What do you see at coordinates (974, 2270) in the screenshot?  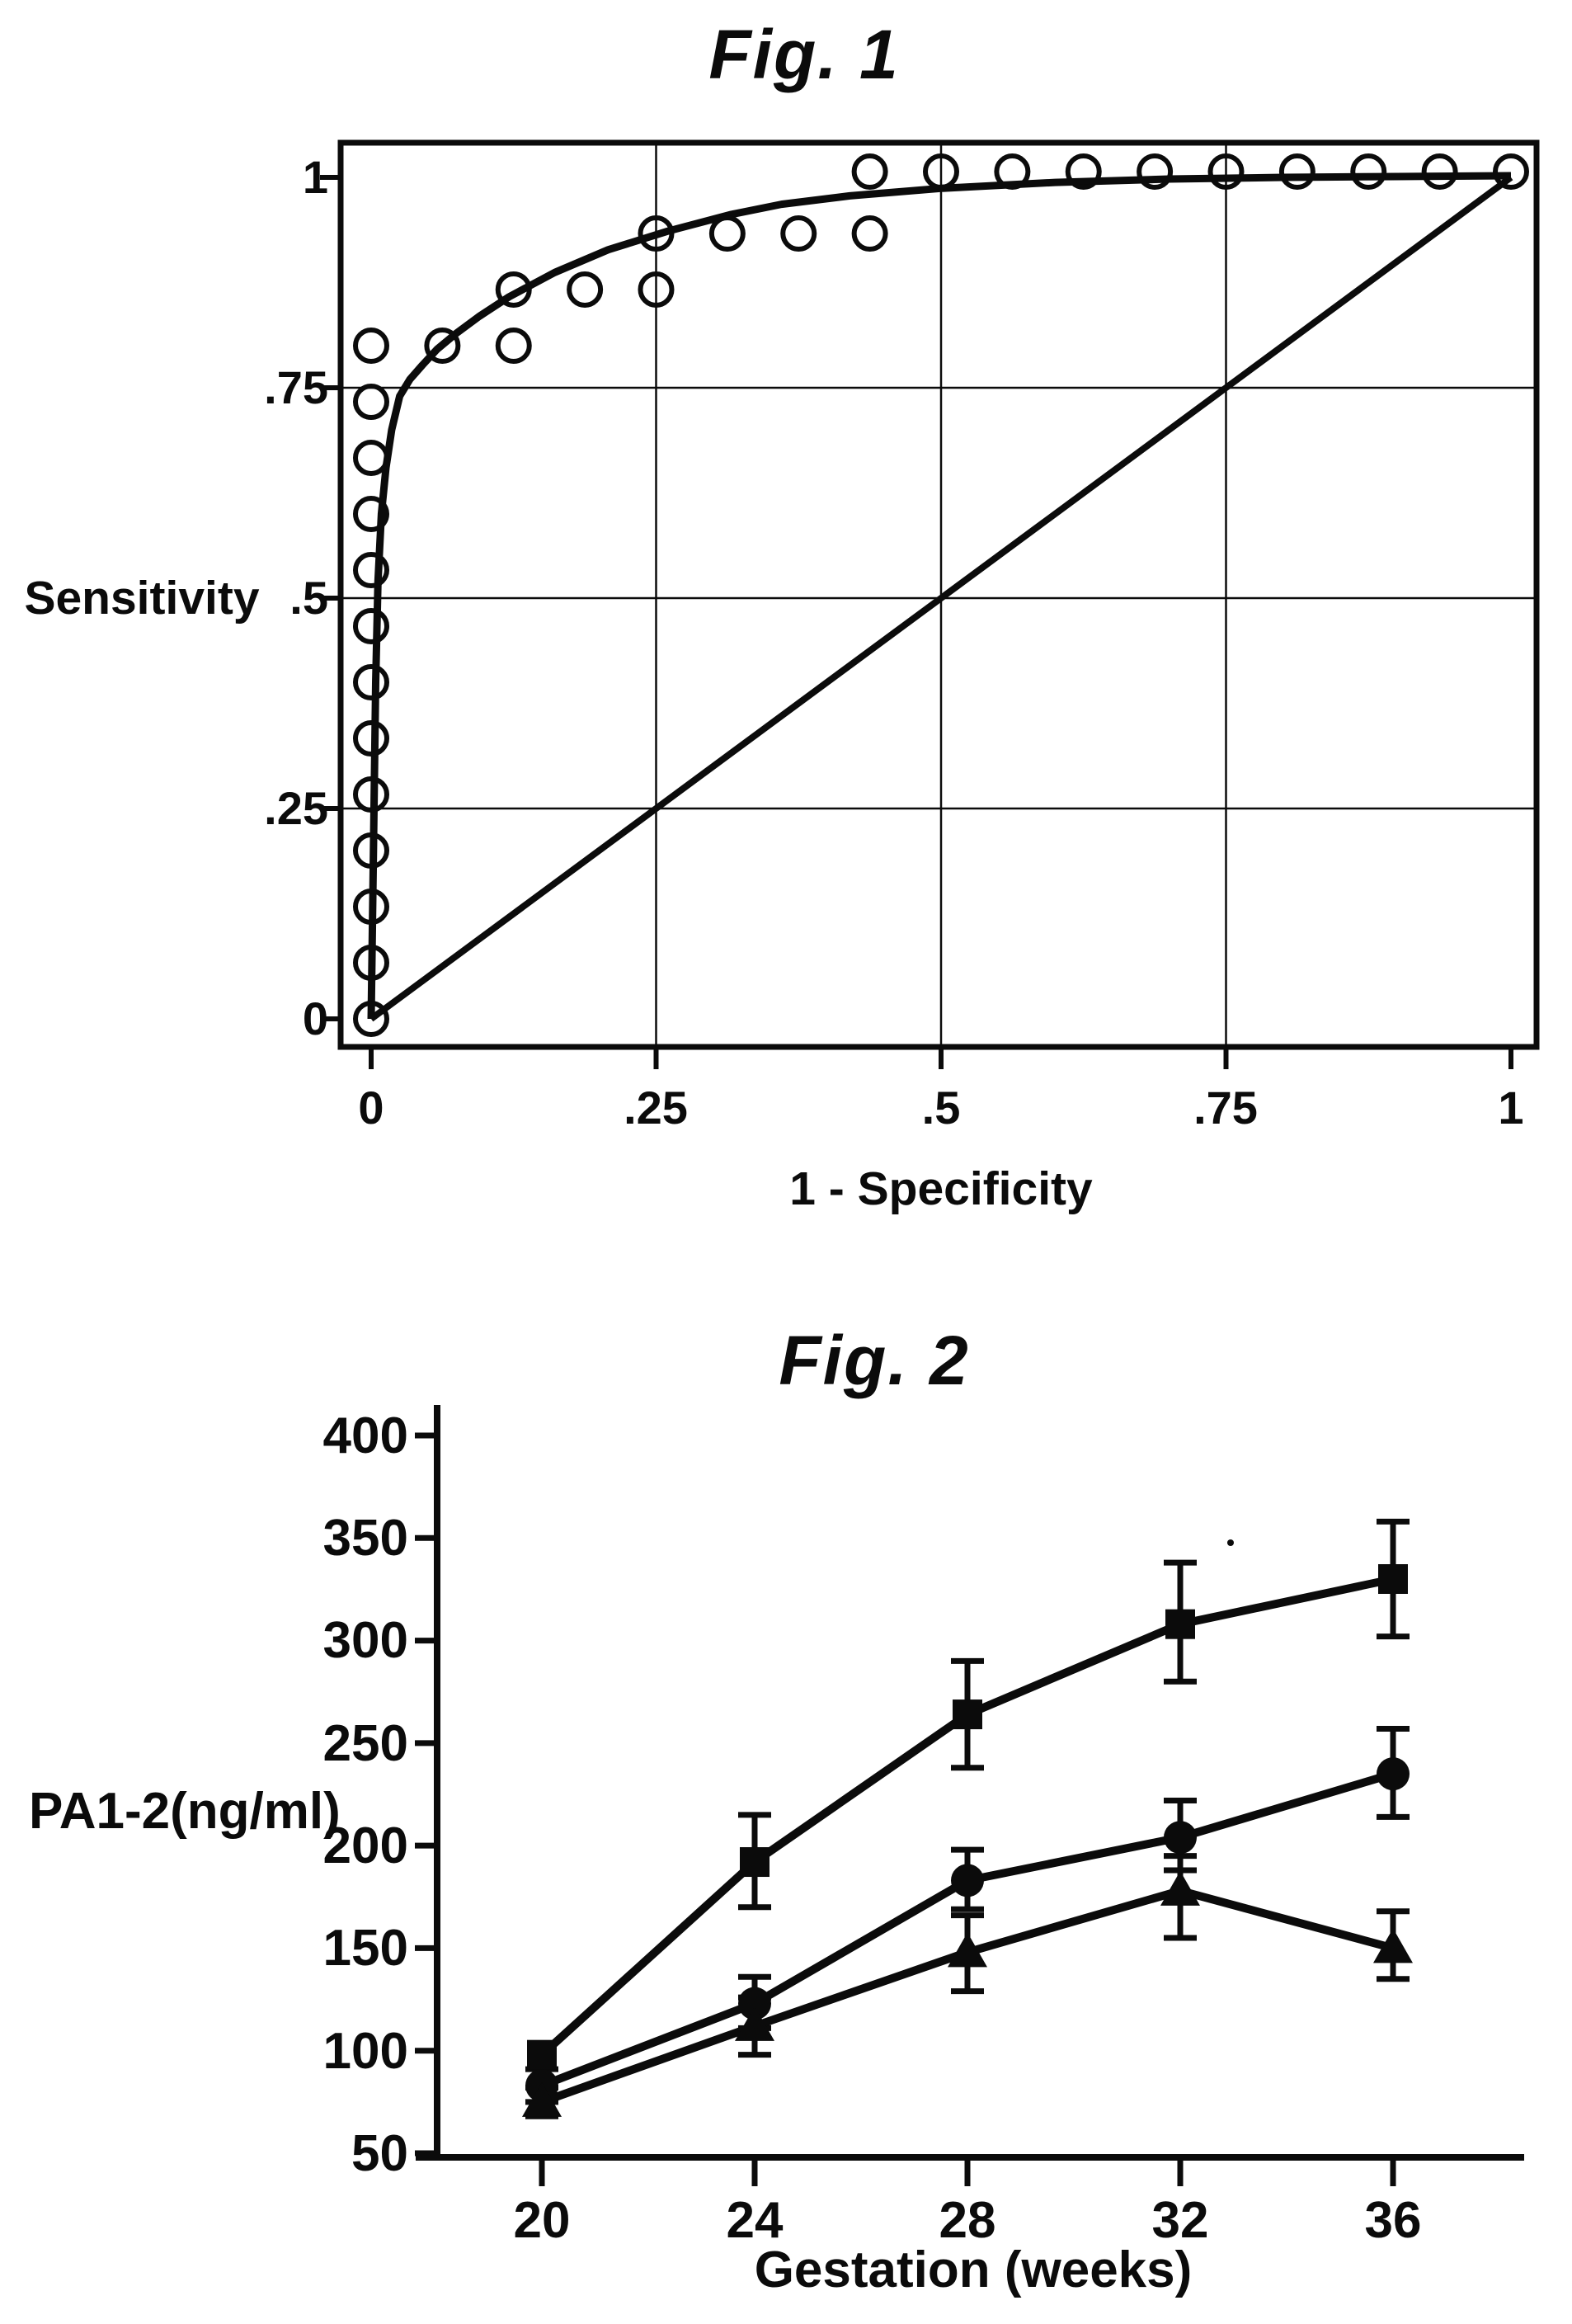 I see `figure2-x-axis-title: Gestation (weeks)` at bounding box center [974, 2270].